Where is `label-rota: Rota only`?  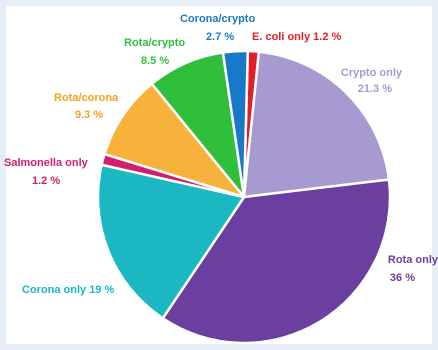
label-rota: Rota only is located at coordinates (413, 260).